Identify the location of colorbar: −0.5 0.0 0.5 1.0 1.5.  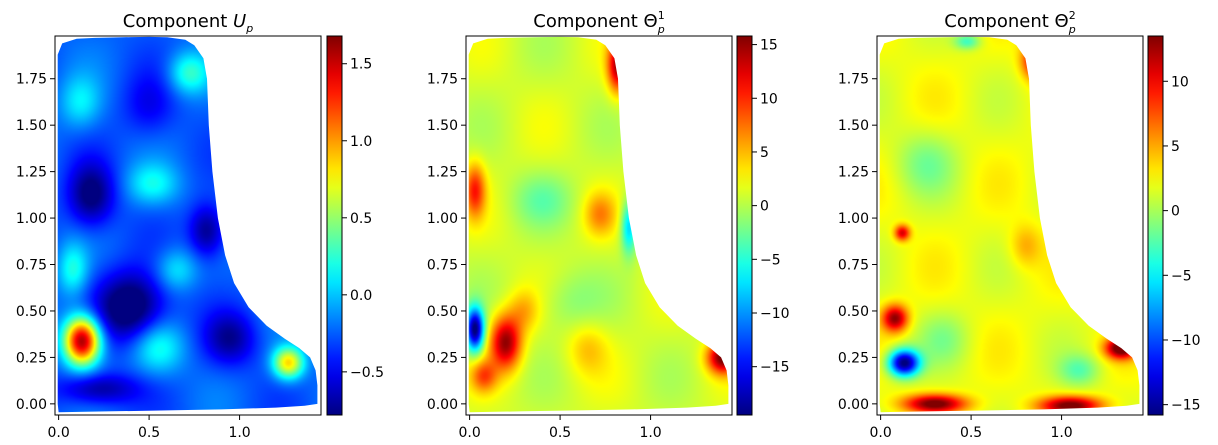
(355, 225).